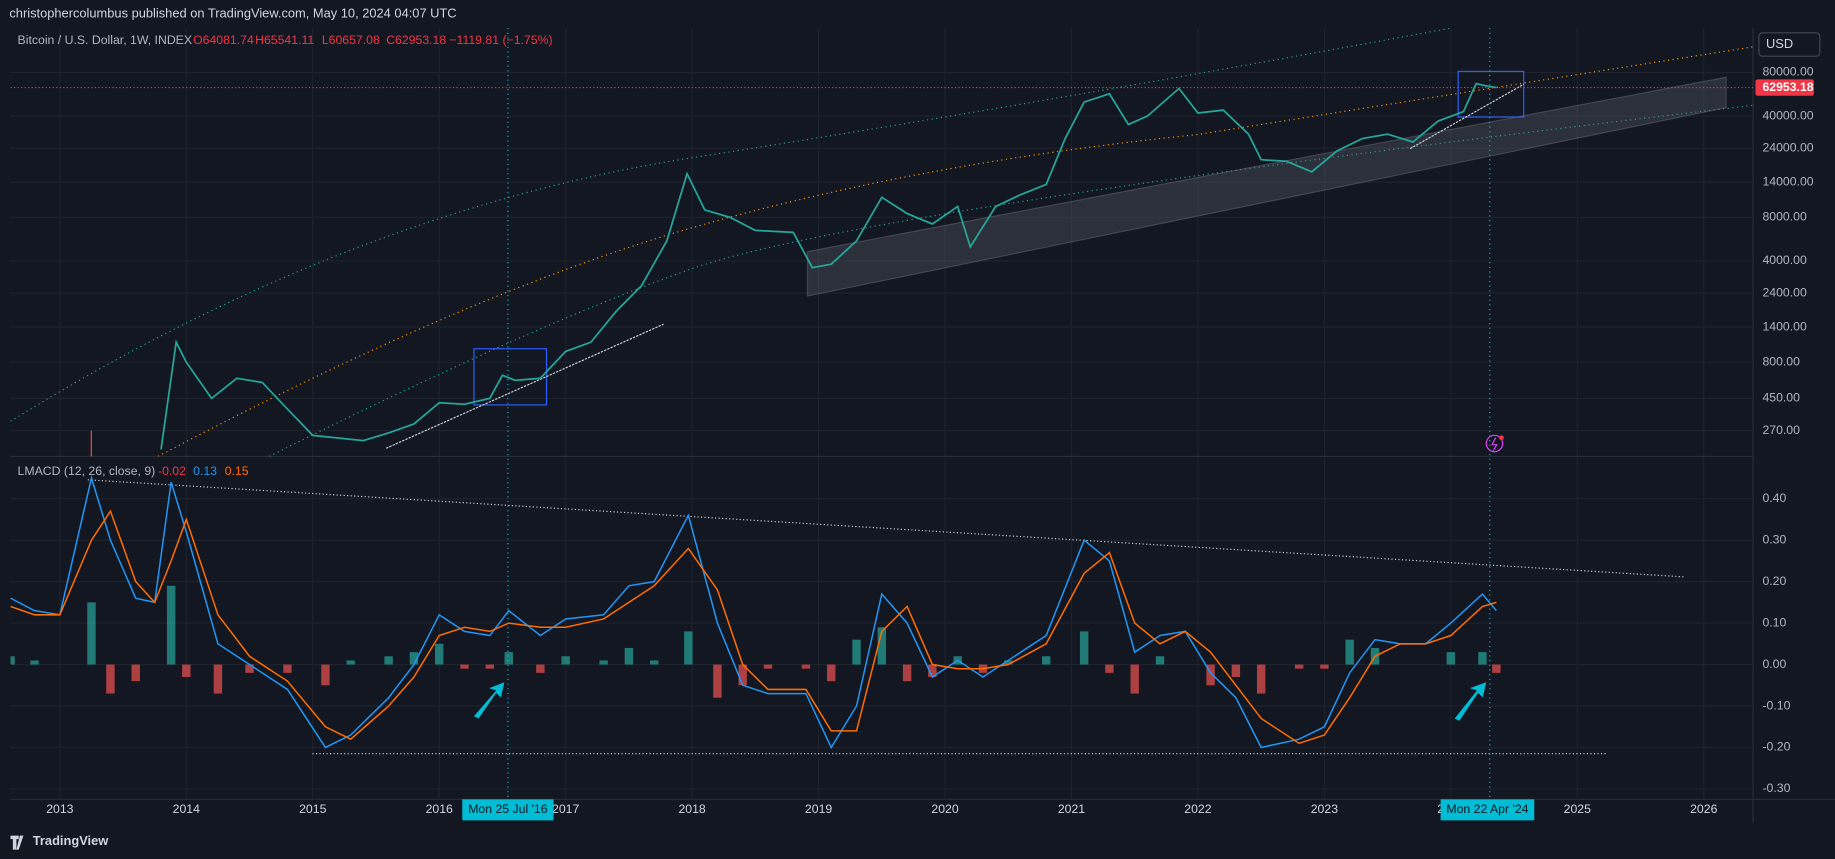 This screenshot has width=1835, height=859. I want to click on currency-button, so click(1789, 44).